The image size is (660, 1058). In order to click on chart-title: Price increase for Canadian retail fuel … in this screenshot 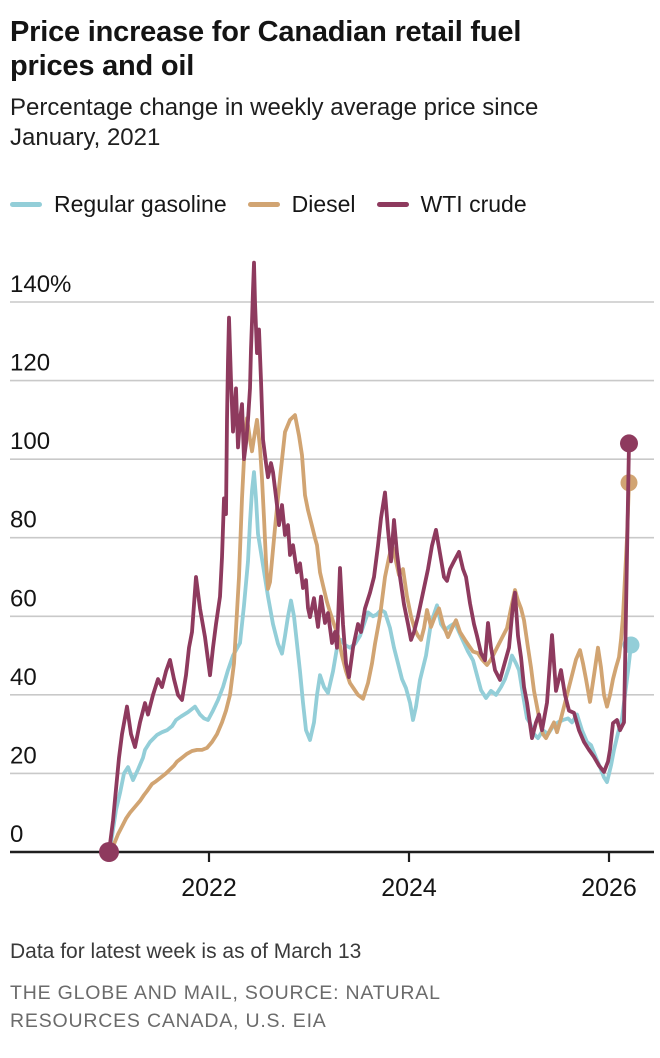, I will do `click(266, 49)`.